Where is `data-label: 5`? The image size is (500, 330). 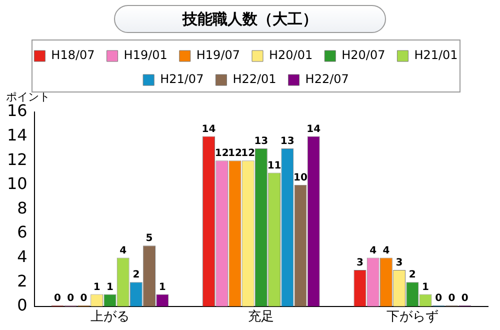
data-label: 5 is located at coordinates (149, 238).